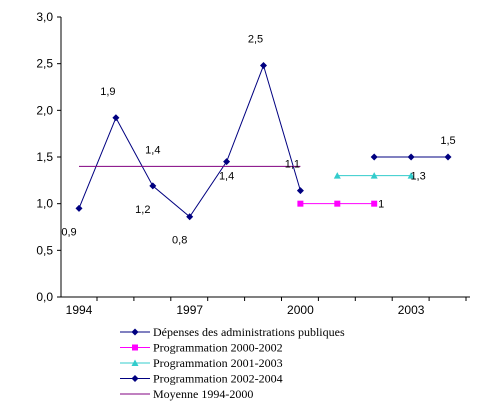 The height and width of the screenshot is (407, 497). I want to click on legend-label: Programmation 2000-2002, so click(218, 348).